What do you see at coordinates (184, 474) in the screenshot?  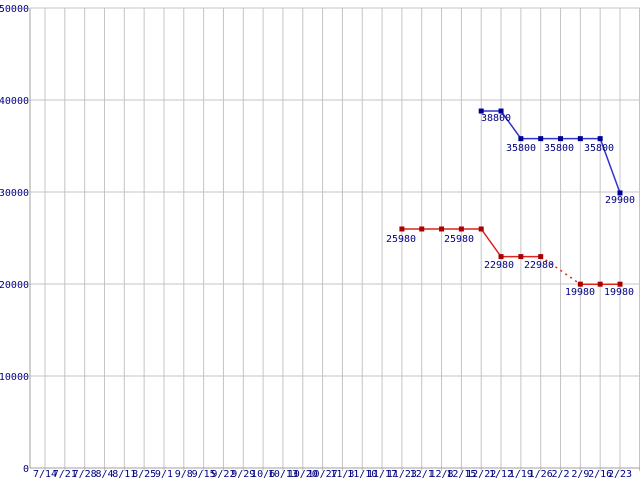 I see `x-tick-label: 9/8` at bounding box center [184, 474].